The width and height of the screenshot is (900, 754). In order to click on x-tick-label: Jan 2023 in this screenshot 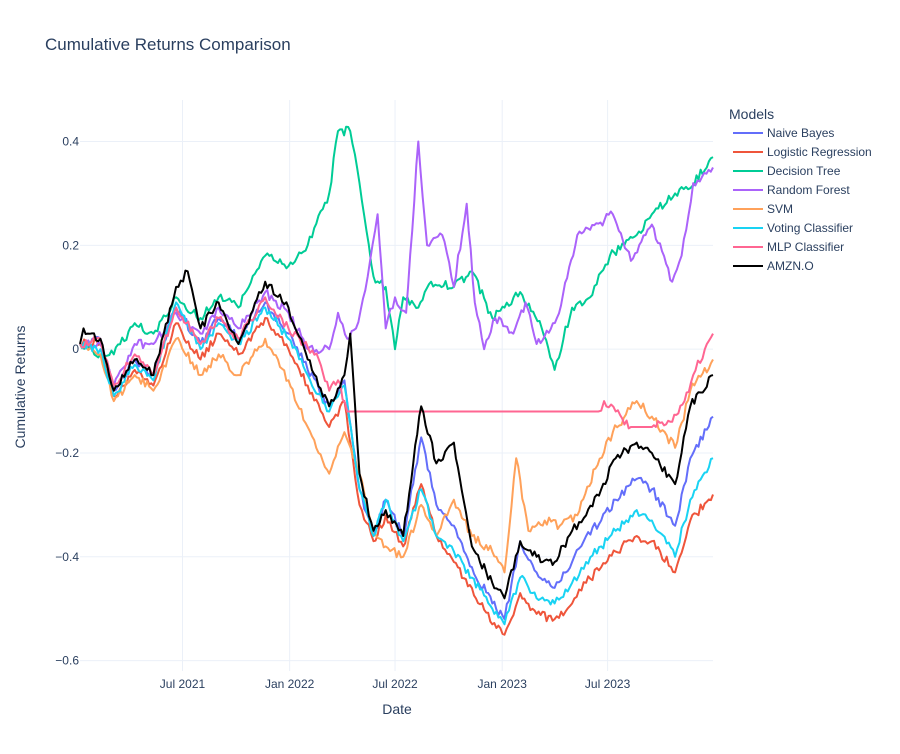, I will do `click(502, 684)`.